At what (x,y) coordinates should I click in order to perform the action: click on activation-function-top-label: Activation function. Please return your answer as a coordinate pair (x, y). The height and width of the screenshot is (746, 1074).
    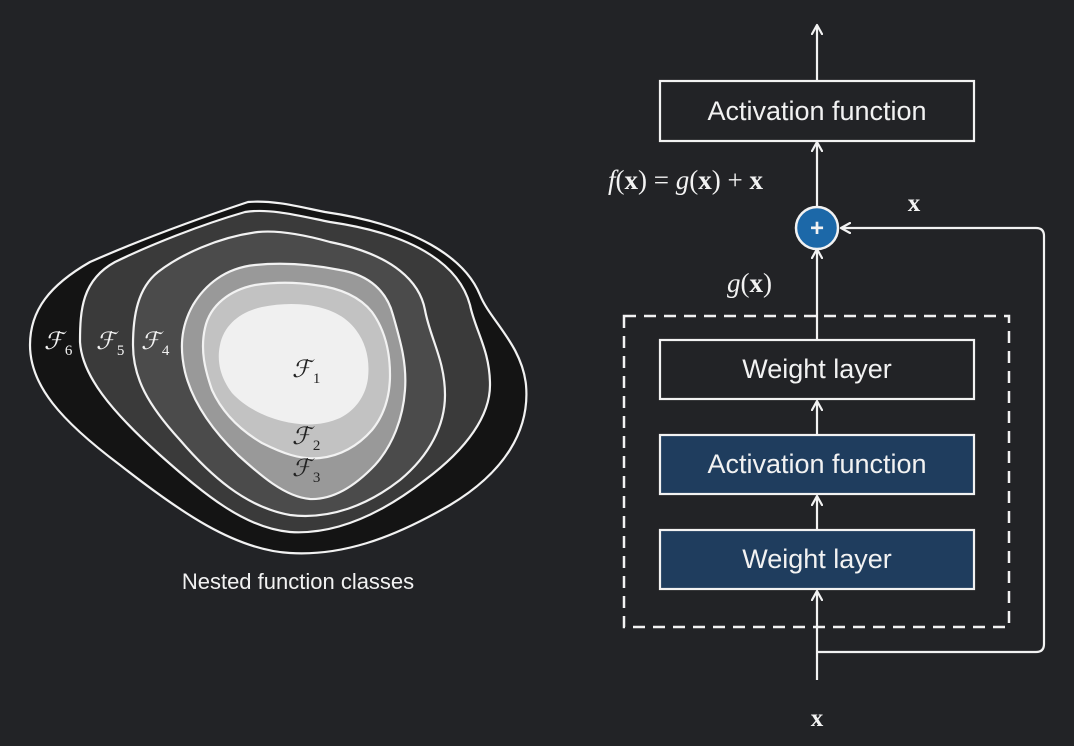
    Looking at the image, I should click on (816, 111).